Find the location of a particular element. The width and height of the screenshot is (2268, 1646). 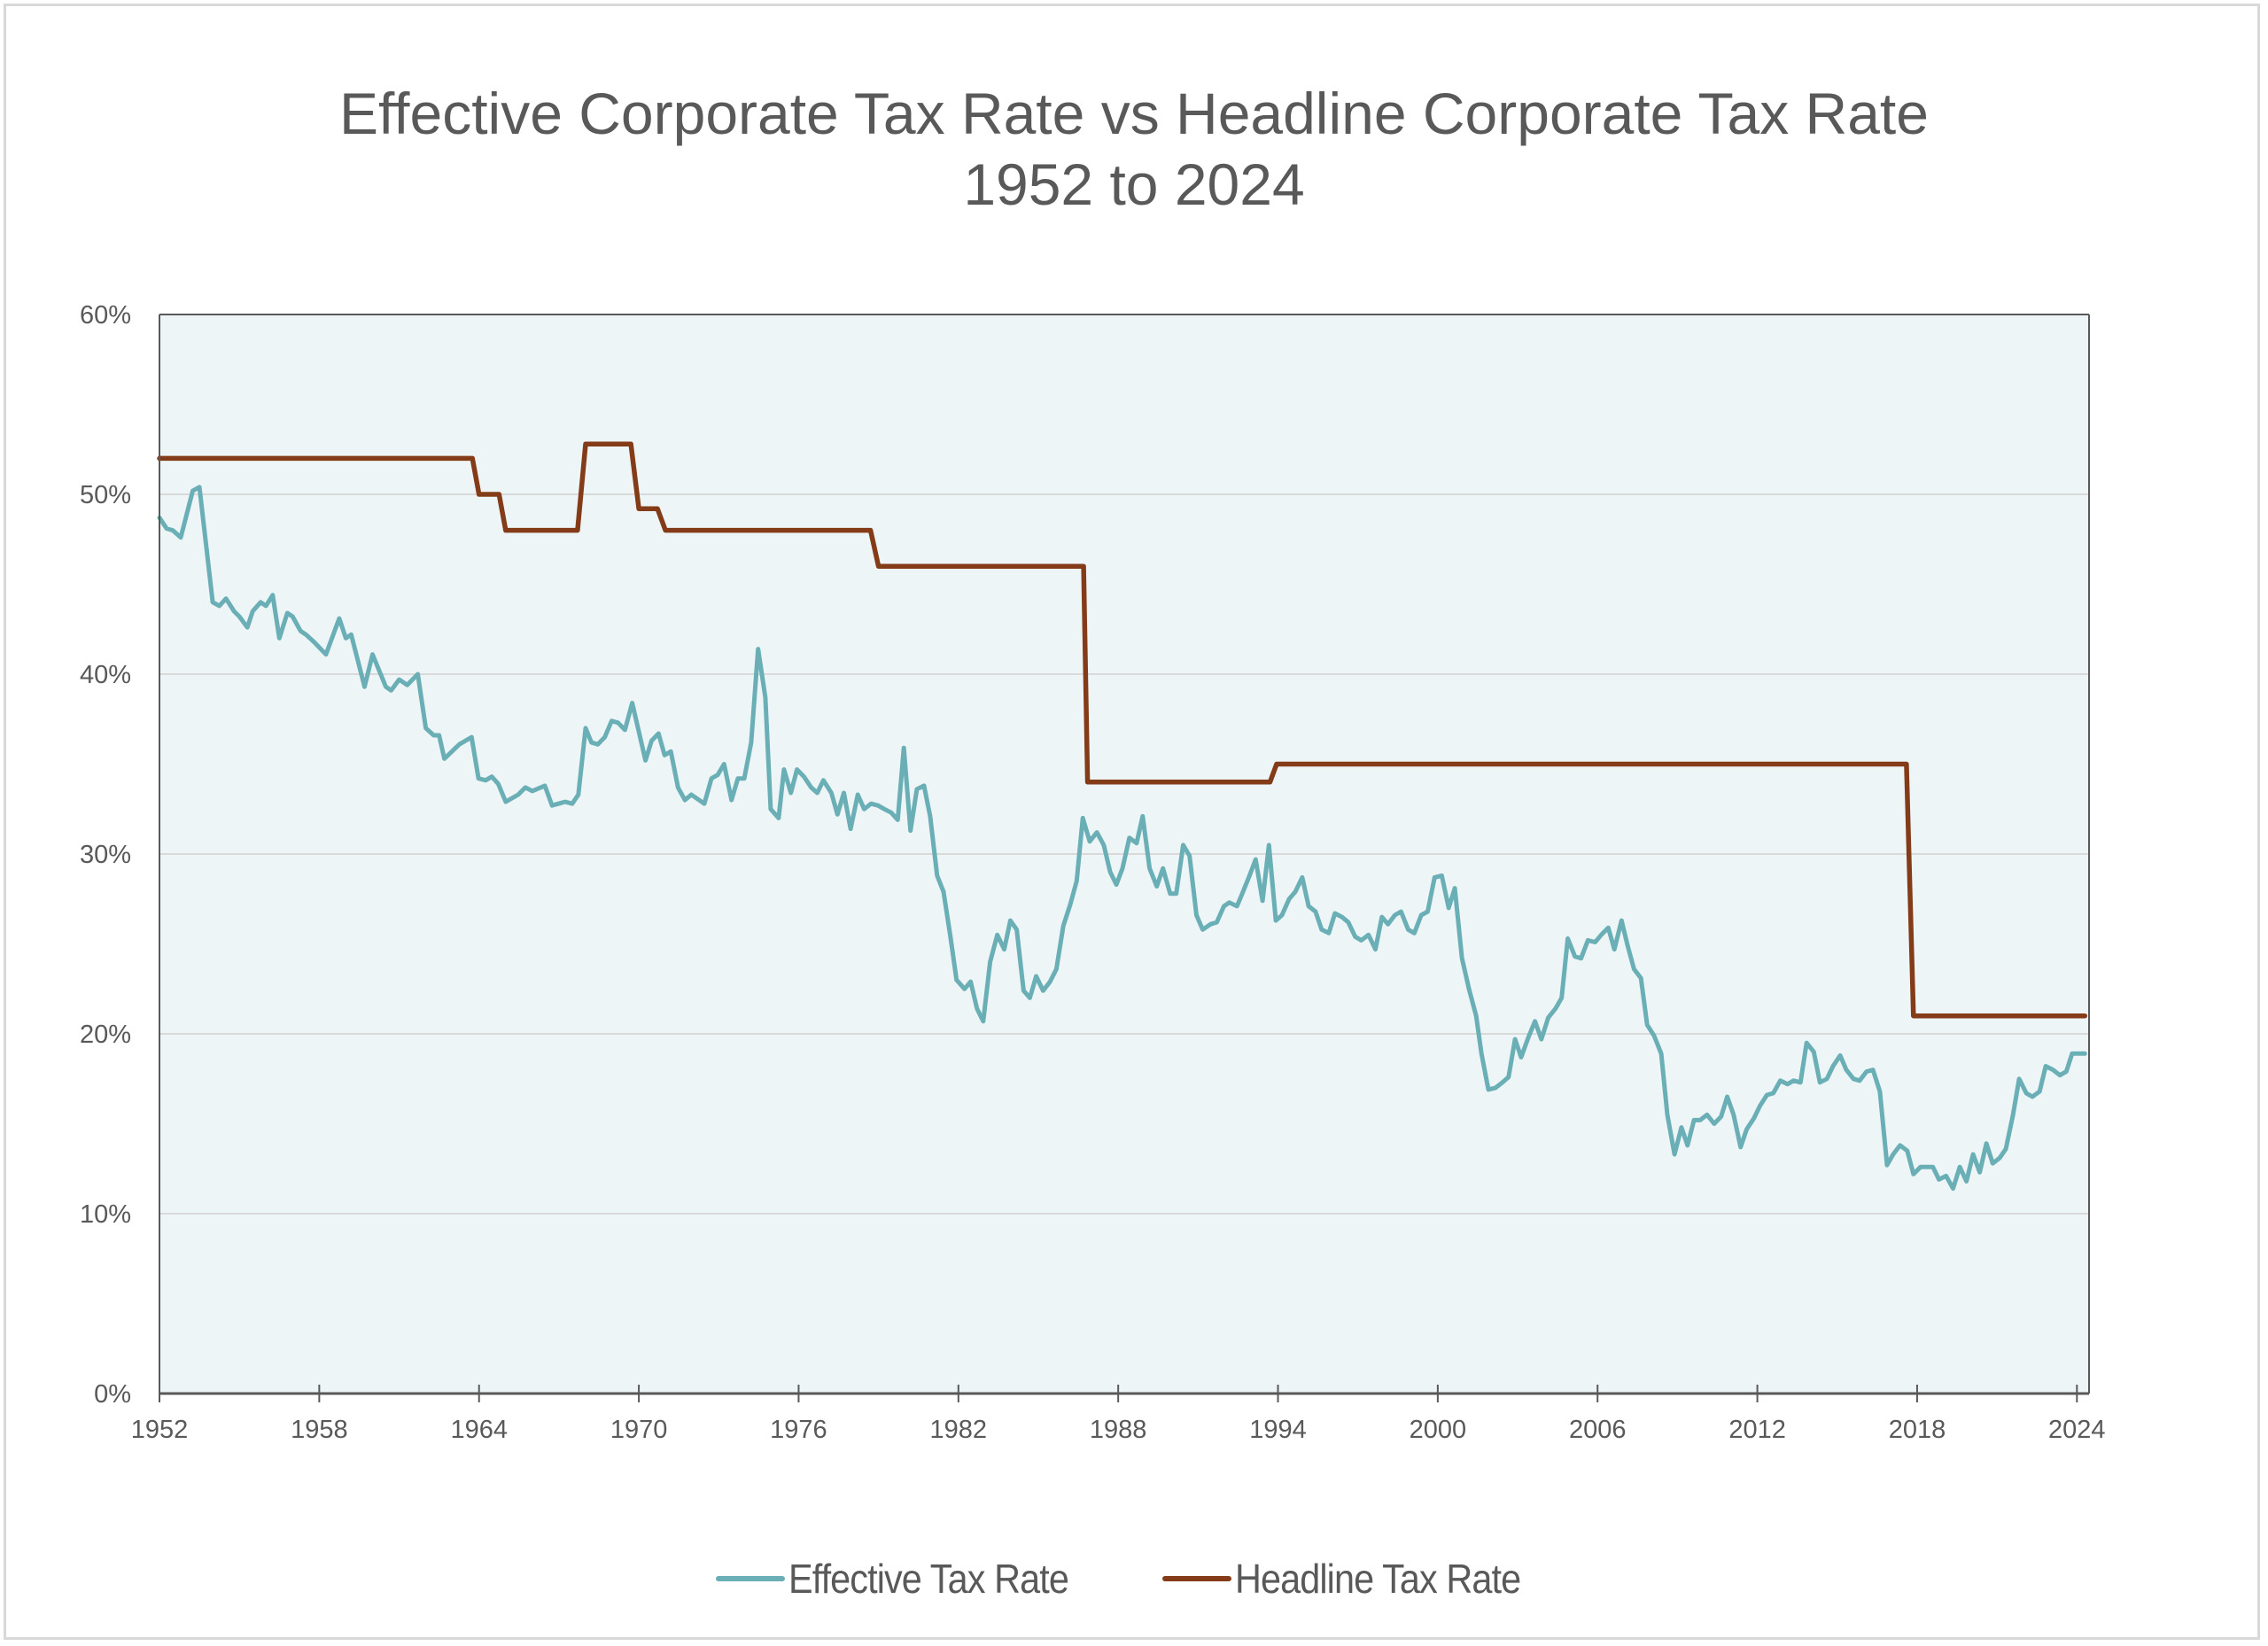

y-tick-label: 20% is located at coordinates (105, 1035).